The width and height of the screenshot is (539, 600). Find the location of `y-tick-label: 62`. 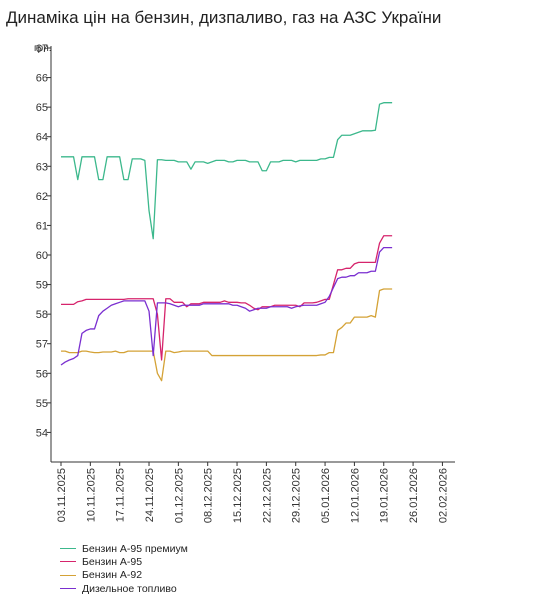

y-tick-label: 62 is located at coordinates (42, 197).